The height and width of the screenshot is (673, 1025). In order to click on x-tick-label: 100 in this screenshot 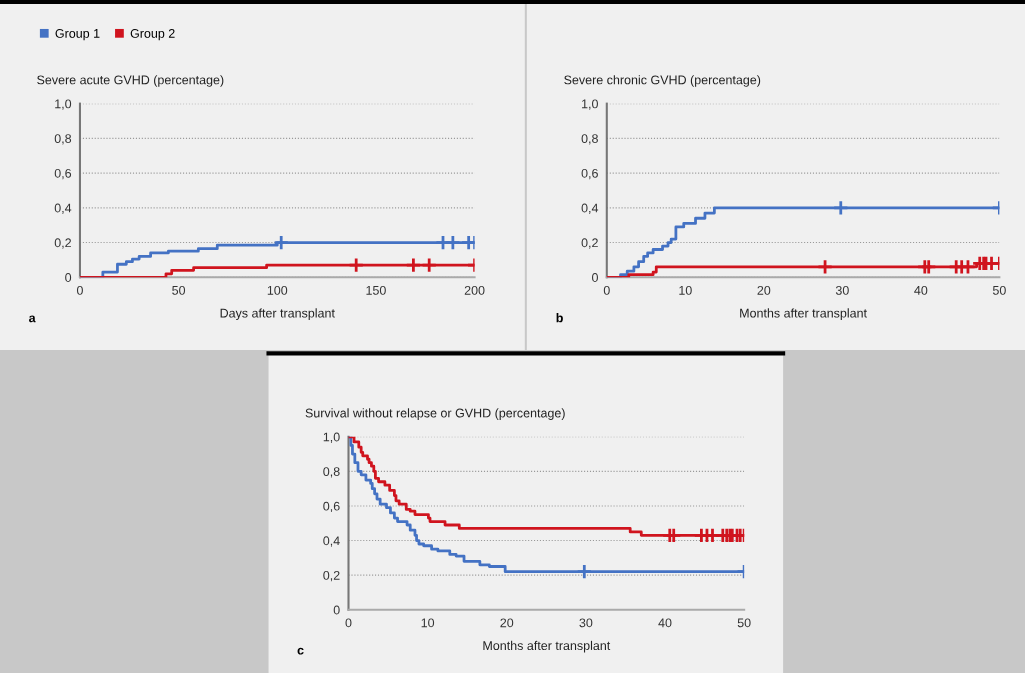, I will do `click(277, 290)`.